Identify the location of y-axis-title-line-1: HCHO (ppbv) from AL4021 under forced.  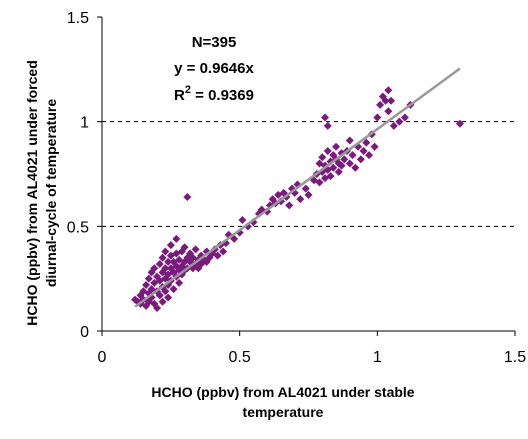
(32, 193).